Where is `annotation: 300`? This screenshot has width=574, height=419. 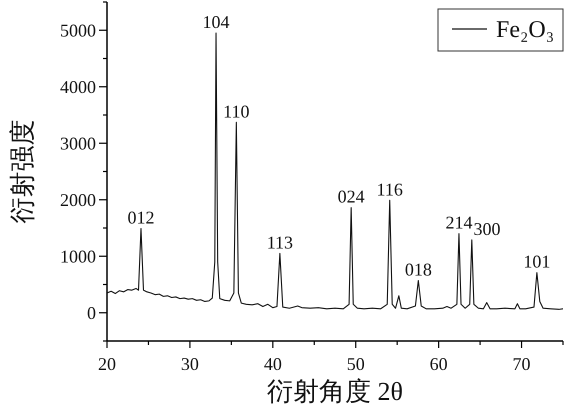
annotation: 300 is located at coordinates (486, 228).